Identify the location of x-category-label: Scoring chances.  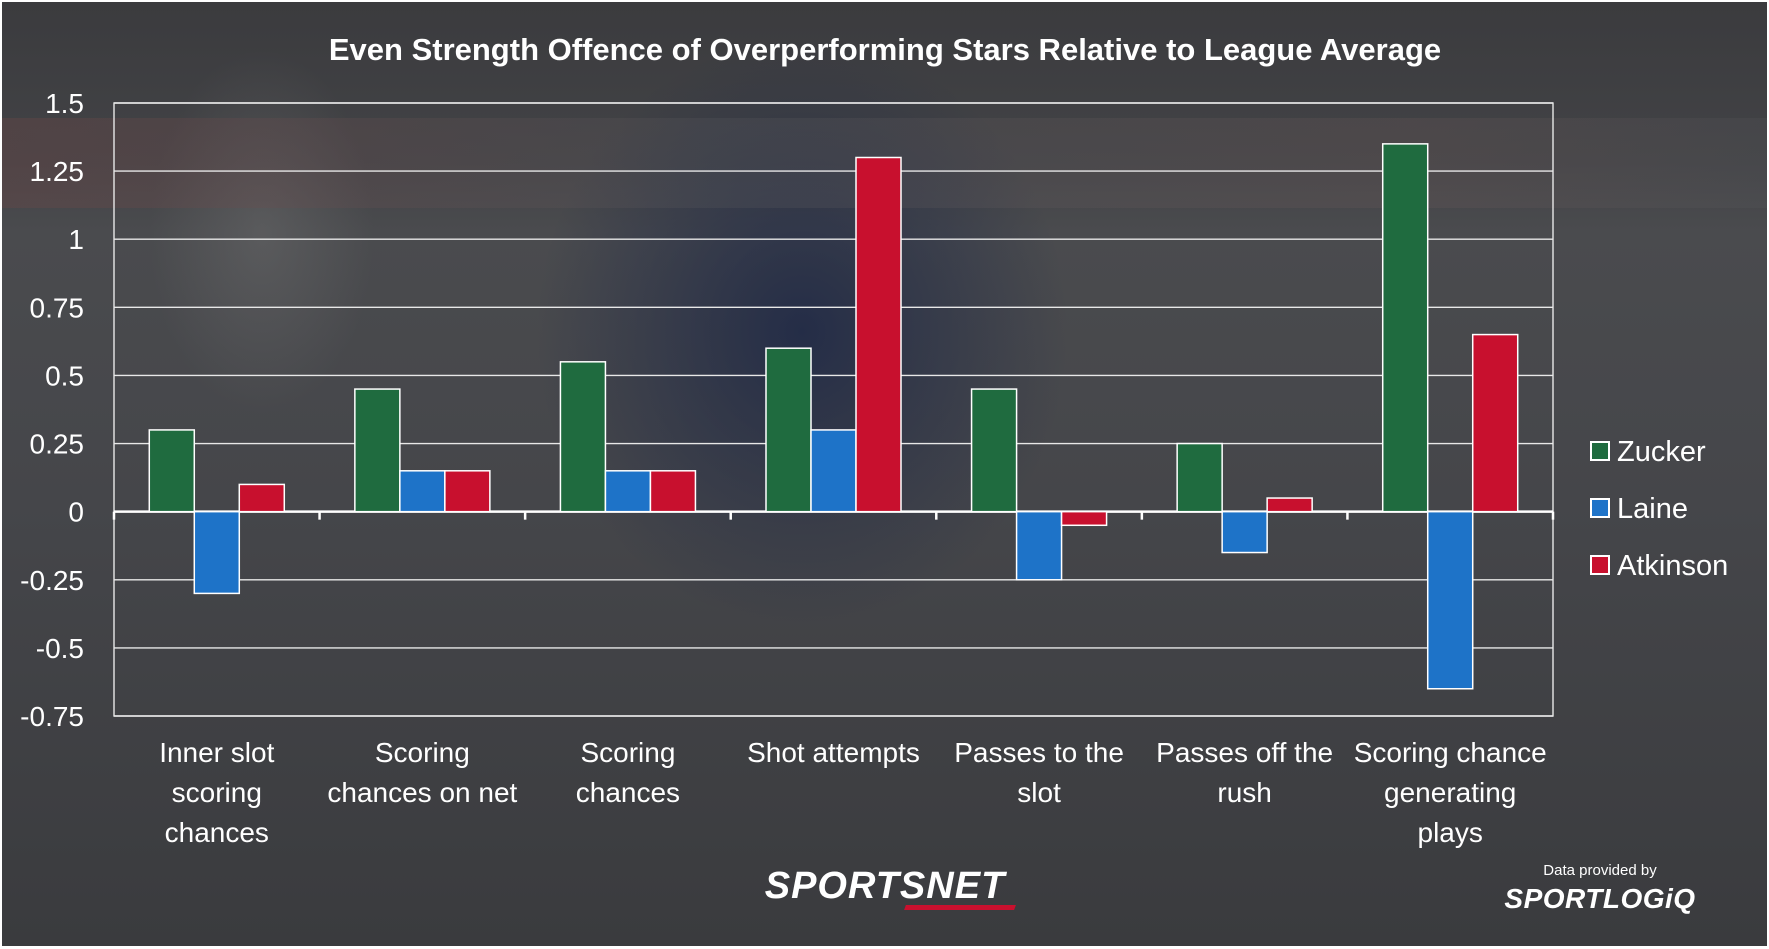
(628, 772).